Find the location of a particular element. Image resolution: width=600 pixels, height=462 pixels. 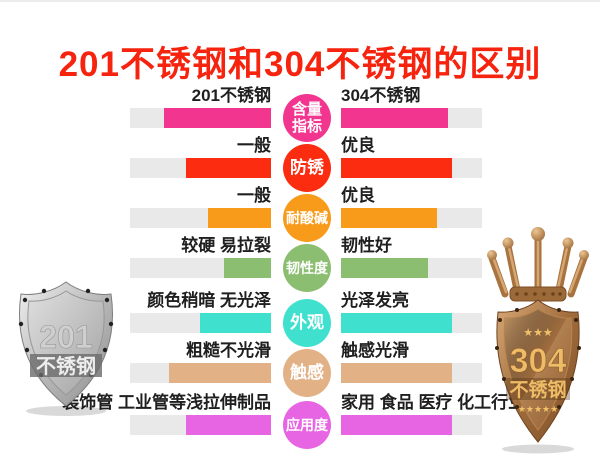

page-title: 201不锈钢和304不锈钢的区别 is located at coordinates (300, 64).